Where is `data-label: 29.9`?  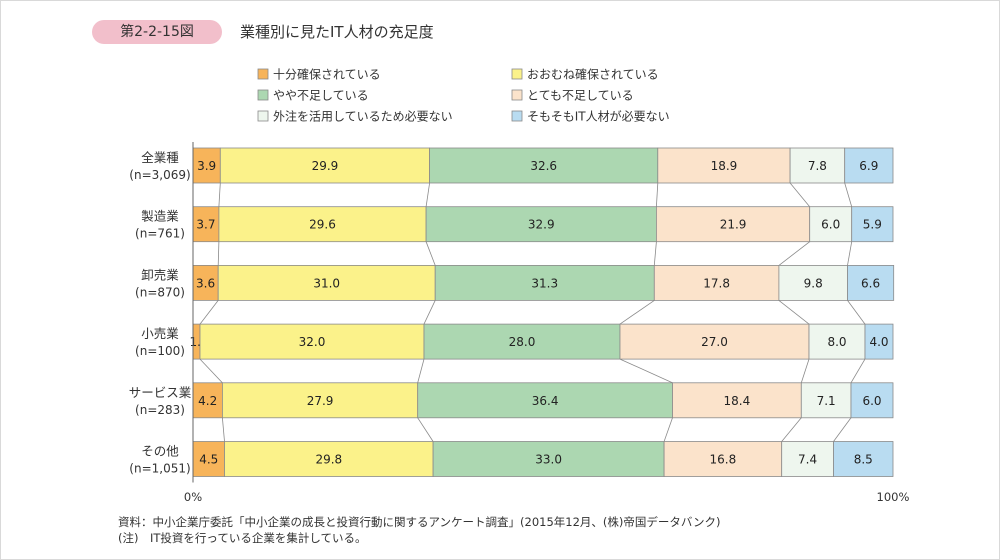 data-label: 29.9 is located at coordinates (325, 166).